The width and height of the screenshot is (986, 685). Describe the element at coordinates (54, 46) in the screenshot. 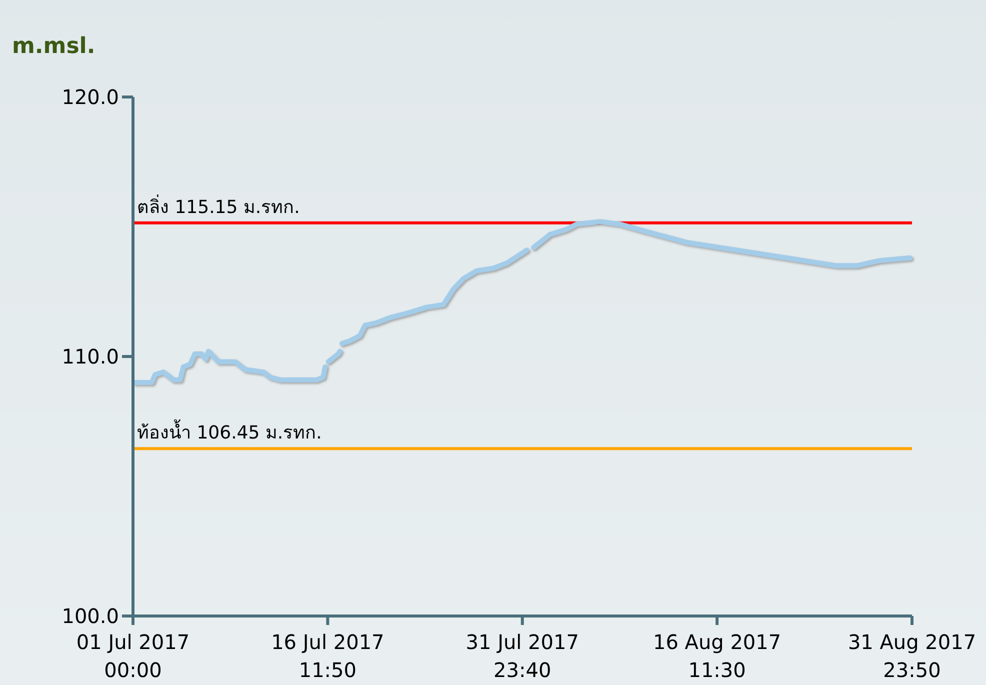

I see `y-axis-title: m.msl.` at that location.